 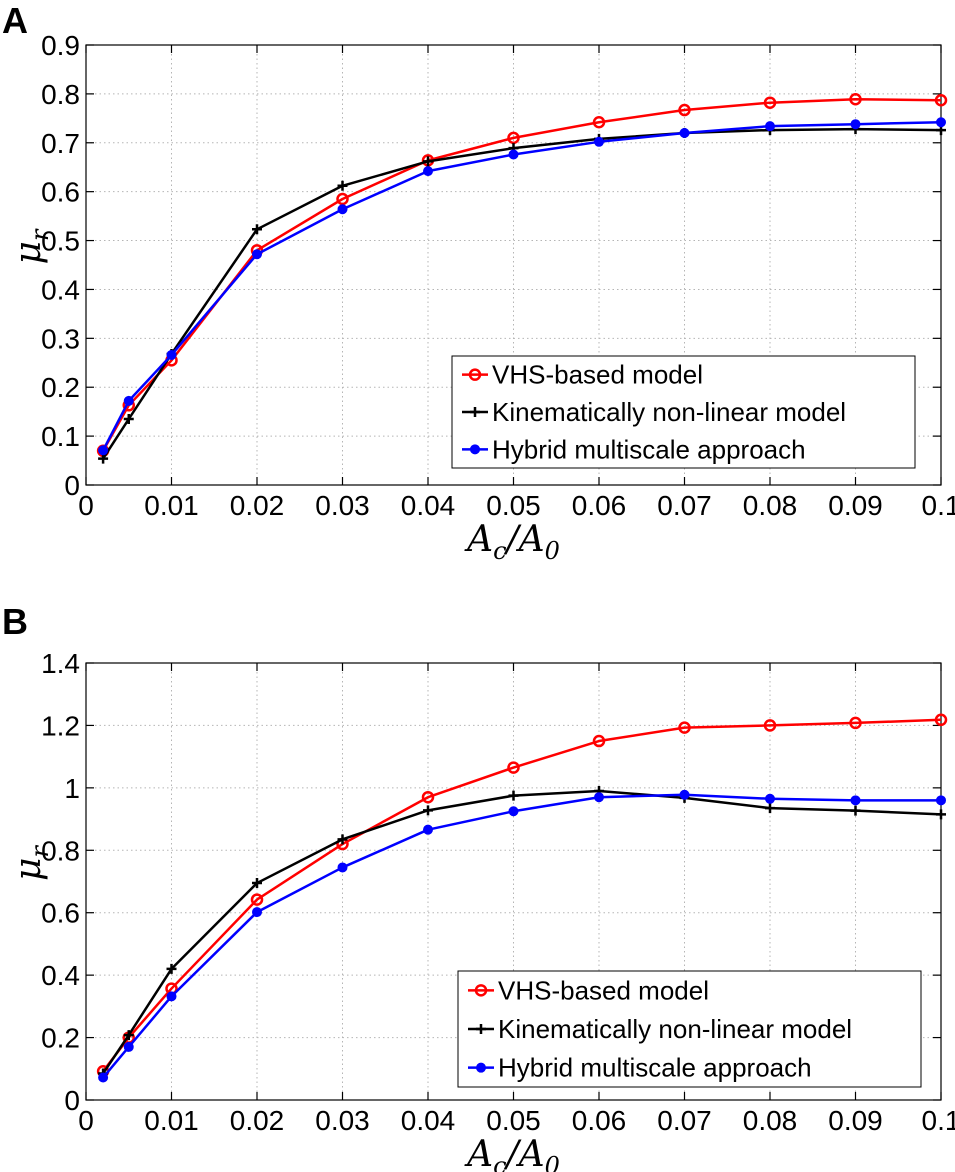 I want to click on x-axis-label: Ac/A0, so click(x=512, y=1153).